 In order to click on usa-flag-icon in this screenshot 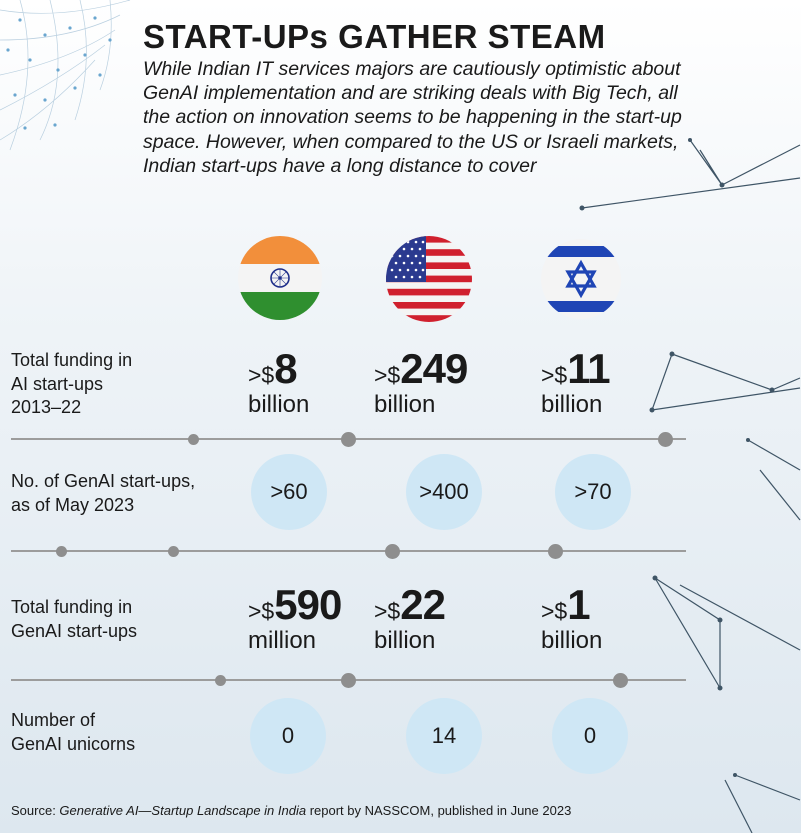, I will do `click(429, 279)`.